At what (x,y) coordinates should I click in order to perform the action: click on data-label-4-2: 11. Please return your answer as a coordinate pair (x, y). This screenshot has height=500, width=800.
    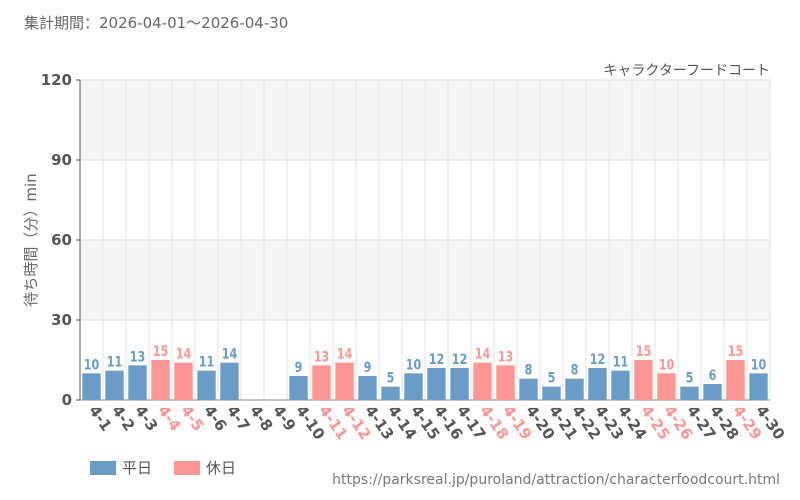
    Looking at the image, I should click on (115, 361).